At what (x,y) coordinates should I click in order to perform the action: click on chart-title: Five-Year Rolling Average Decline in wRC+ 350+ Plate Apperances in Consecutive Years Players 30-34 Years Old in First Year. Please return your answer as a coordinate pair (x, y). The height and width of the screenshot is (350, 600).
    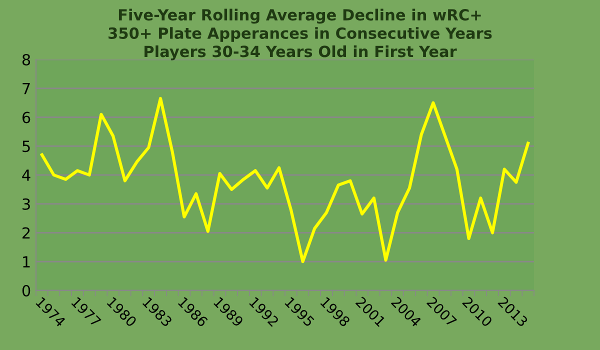
    Looking at the image, I should click on (300, 34).